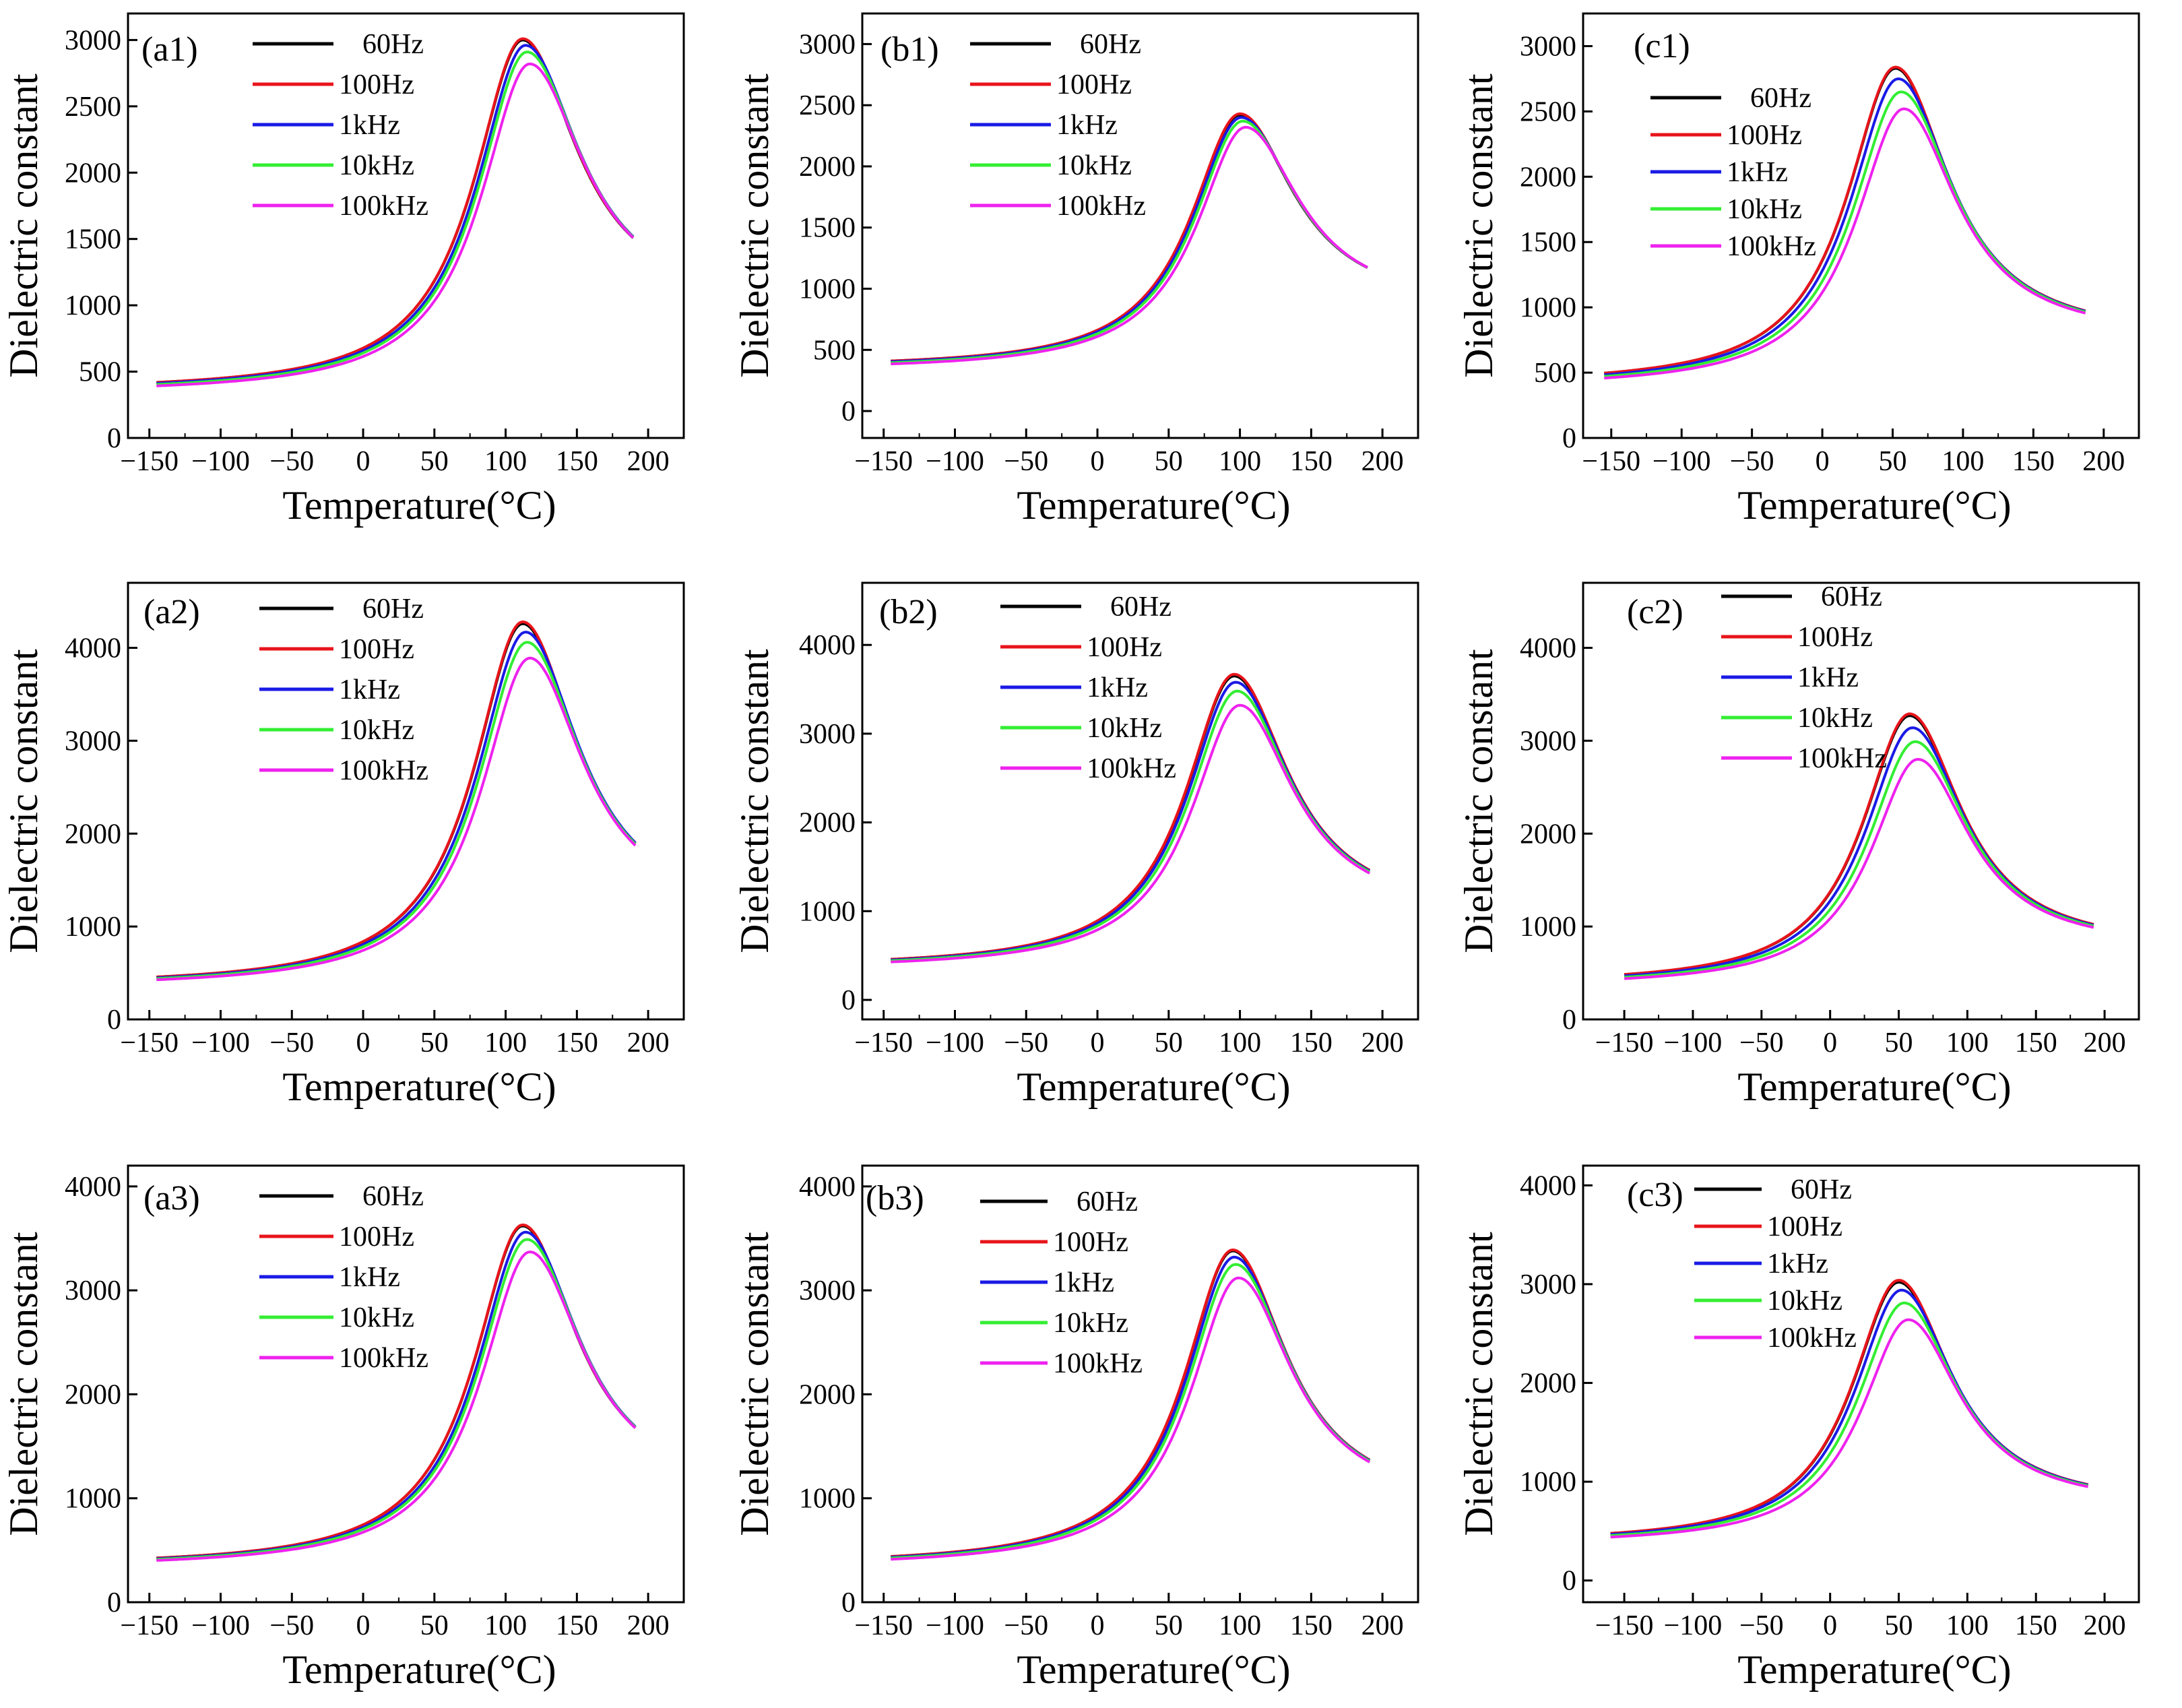 Image resolution: width=2182 pixels, height=1708 pixels. What do you see at coordinates (1548, 242) in the screenshot?
I see `y-tick-label: 1500` at bounding box center [1548, 242].